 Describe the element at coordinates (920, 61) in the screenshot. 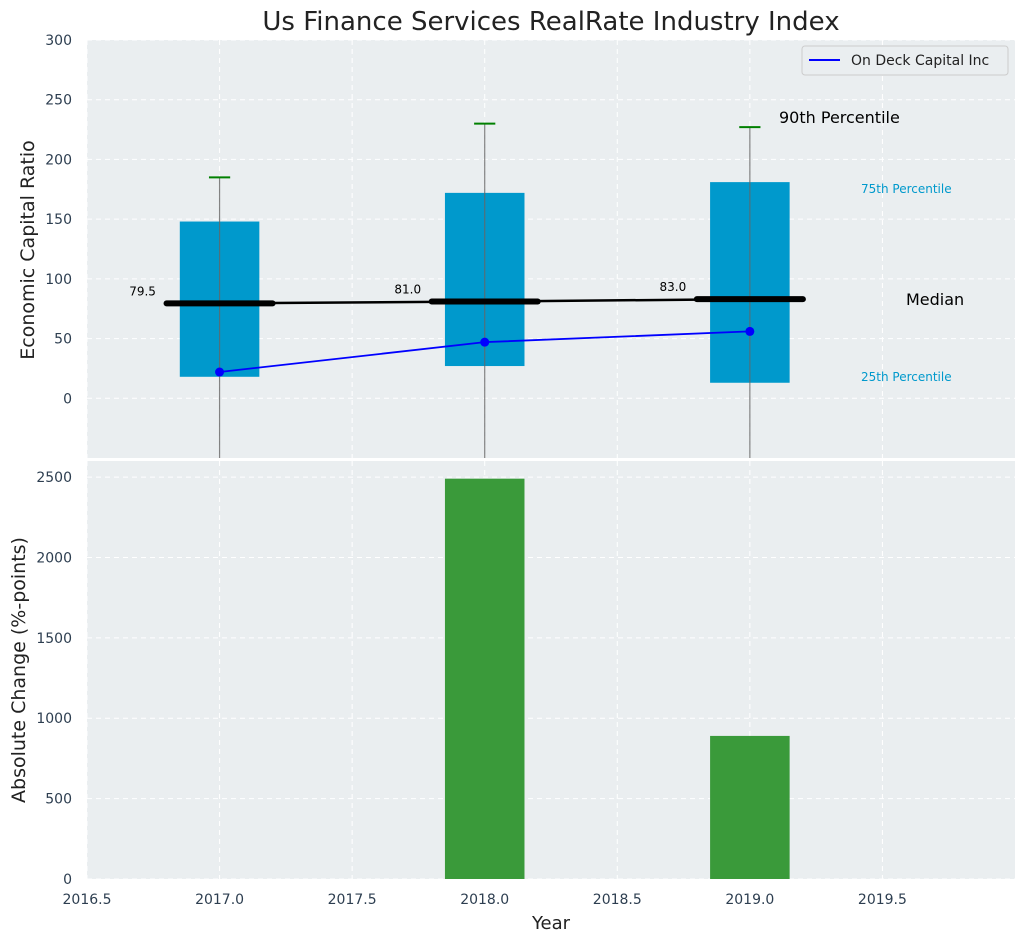

I see `legend-label: On Deck Capital Inc` at that location.